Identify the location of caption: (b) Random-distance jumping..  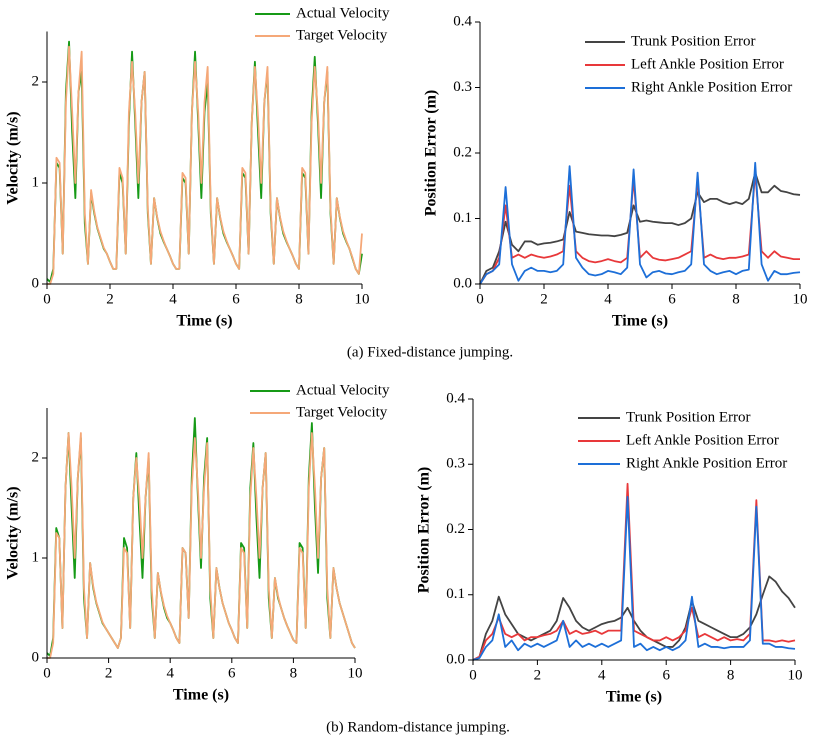
(418, 727).